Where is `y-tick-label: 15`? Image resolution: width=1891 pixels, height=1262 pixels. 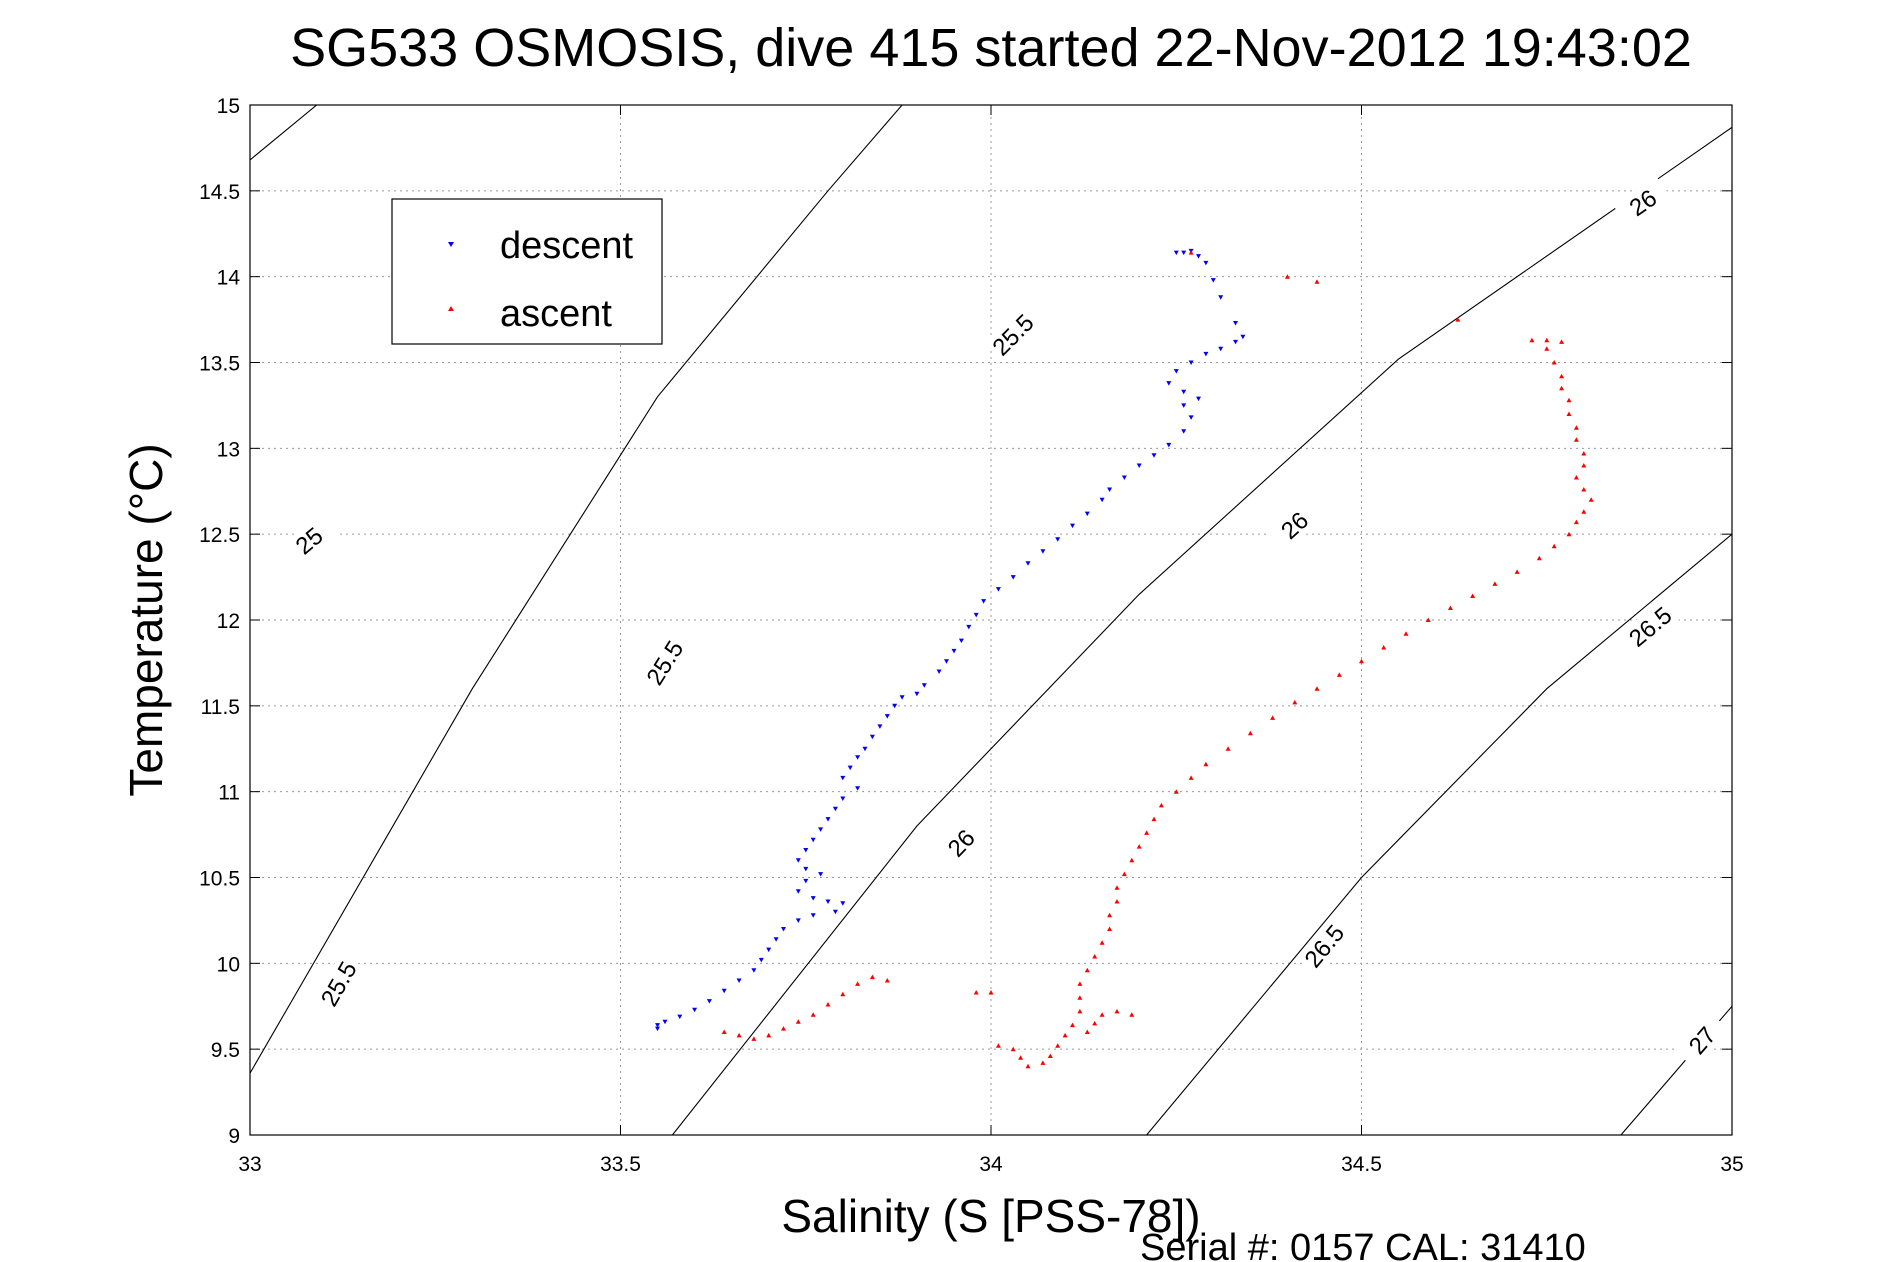 y-tick-label: 15 is located at coordinates (228, 106).